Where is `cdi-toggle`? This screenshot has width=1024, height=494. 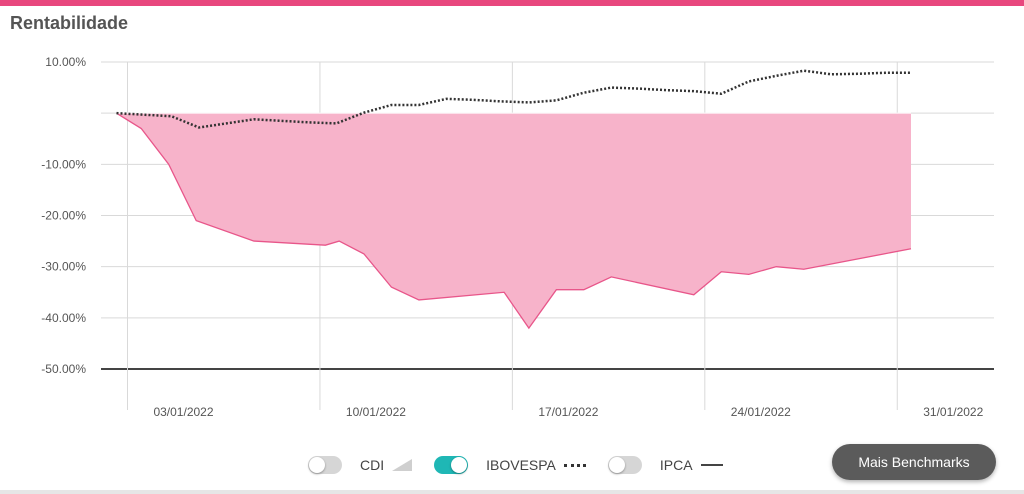
cdi-toggle is located at coordinates (325, 465).